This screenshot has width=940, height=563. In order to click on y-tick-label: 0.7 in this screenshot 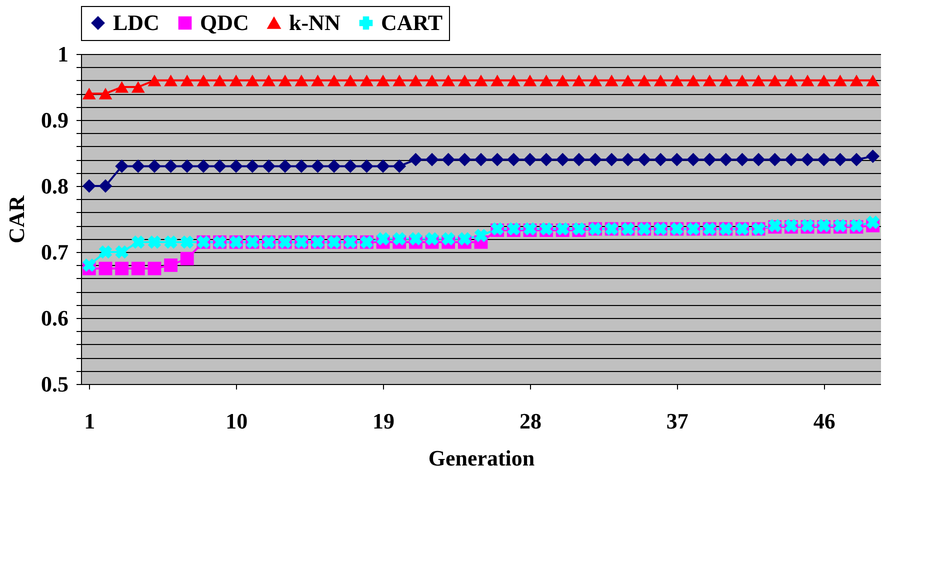, I will do `click(54, 252)`.